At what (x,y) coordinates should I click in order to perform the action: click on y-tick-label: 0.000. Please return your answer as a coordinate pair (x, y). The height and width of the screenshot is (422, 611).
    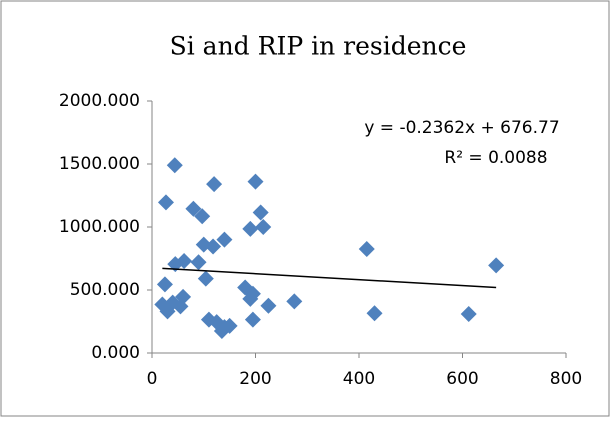
    Looking at the image, I should click on (115, 353).